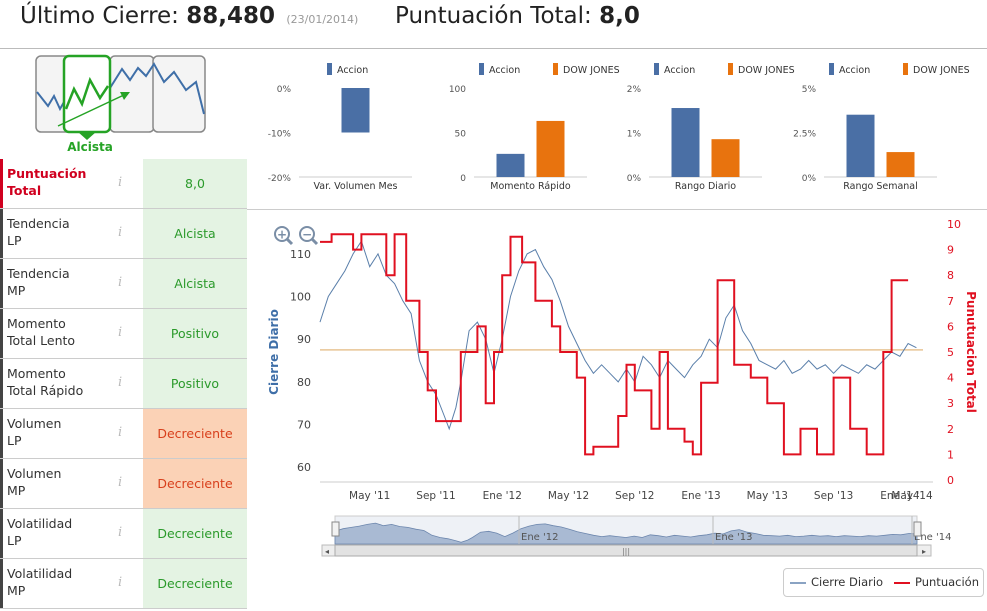 This screenshot has width=987, height=611. What do you see at coordinates (705, 186) in the screenshot?
I see `bar-chart-title: Rango Diario` at bounding box center [705, 186].